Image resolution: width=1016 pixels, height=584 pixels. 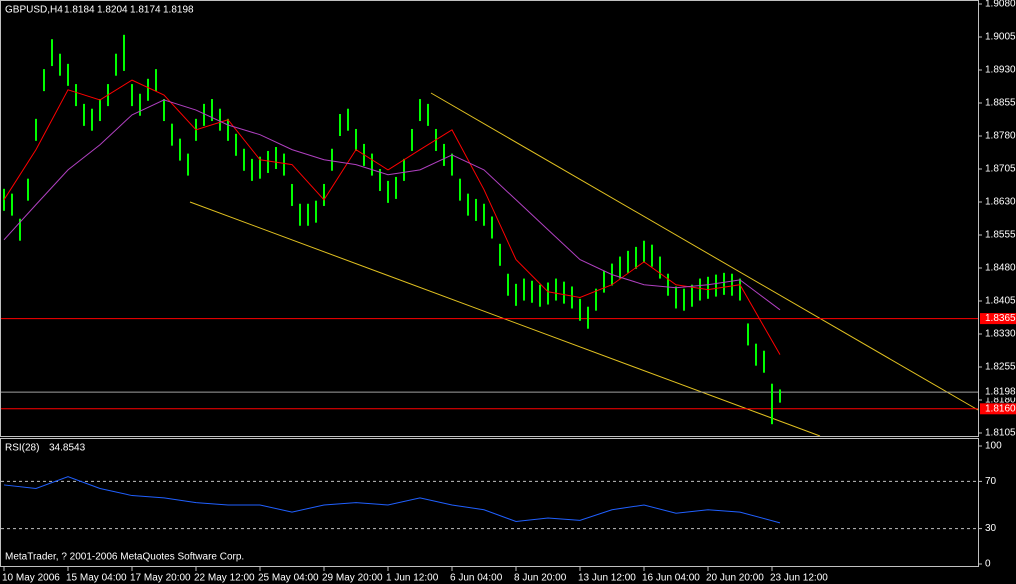 I want to click on last-low: 1.8174, so click(x=145, y=10).